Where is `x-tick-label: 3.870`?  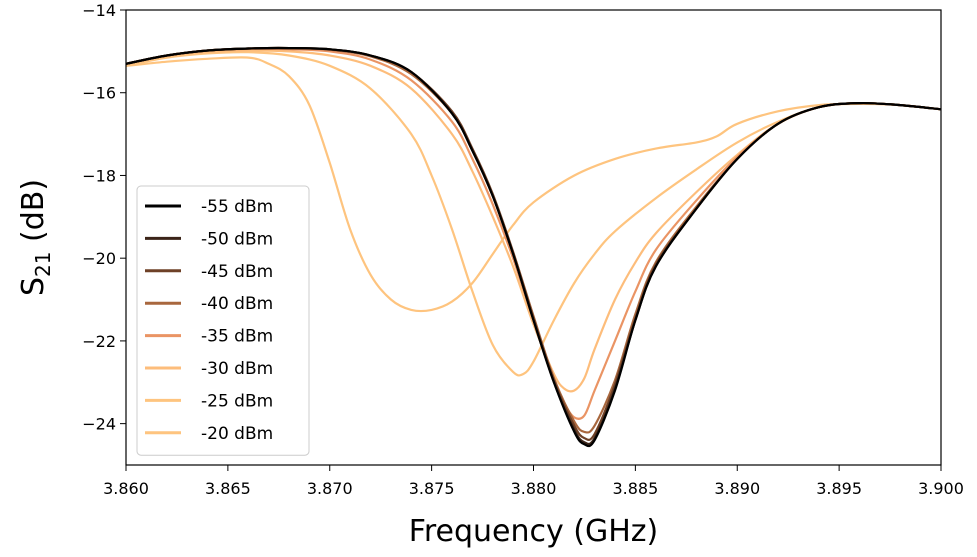
x-tick-label: 3.870 is located at coordinates (330, 488).